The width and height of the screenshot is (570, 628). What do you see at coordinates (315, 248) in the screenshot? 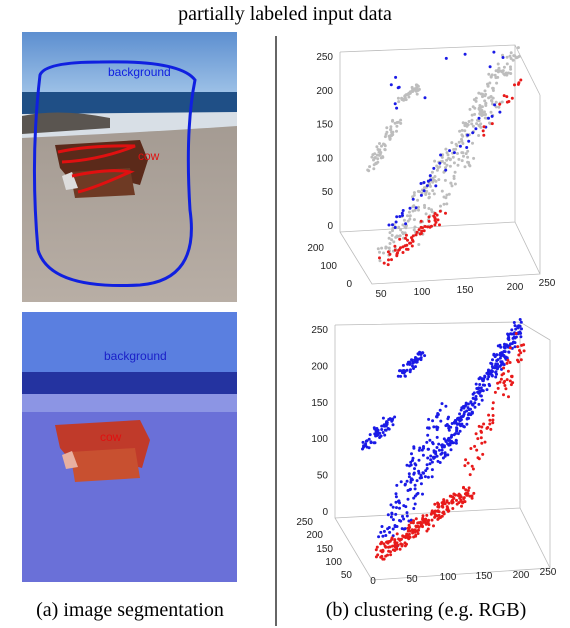
I see `y-tick-label: 200` at bounding box center [315, 248].